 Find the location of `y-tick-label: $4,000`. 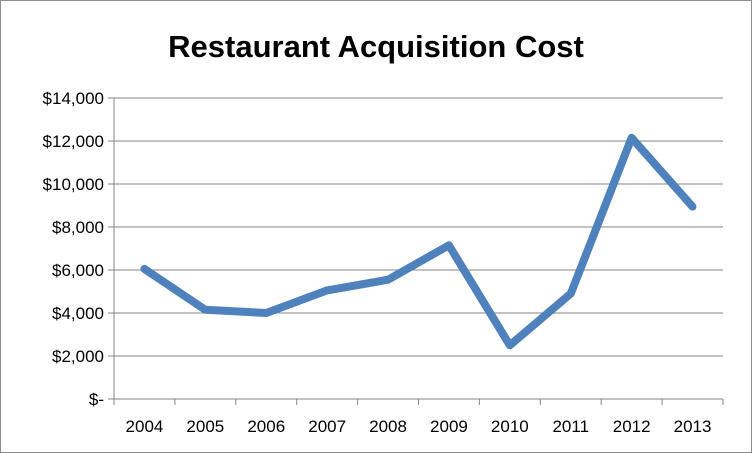

y-tick-label: $4,000 is located at coordinates (78, 313).